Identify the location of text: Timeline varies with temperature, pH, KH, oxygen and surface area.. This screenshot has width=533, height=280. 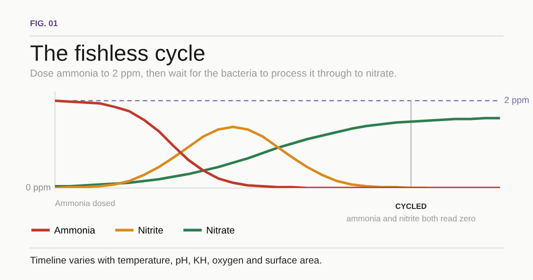
(176, 261).